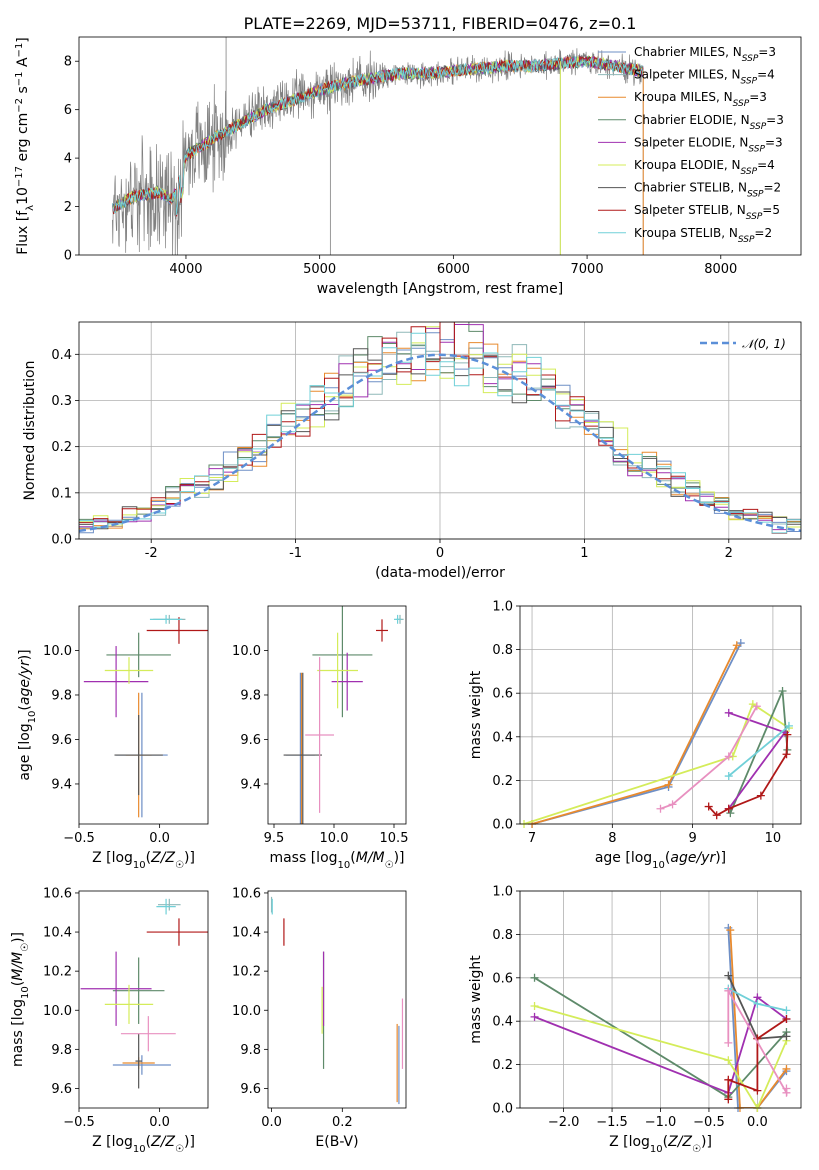 This screenshot has width=819, height=1170. What do you see at coordinates (68, 110) in the screenshot?
I see `y-tick-label: 6` at bounding box center [68, 110].